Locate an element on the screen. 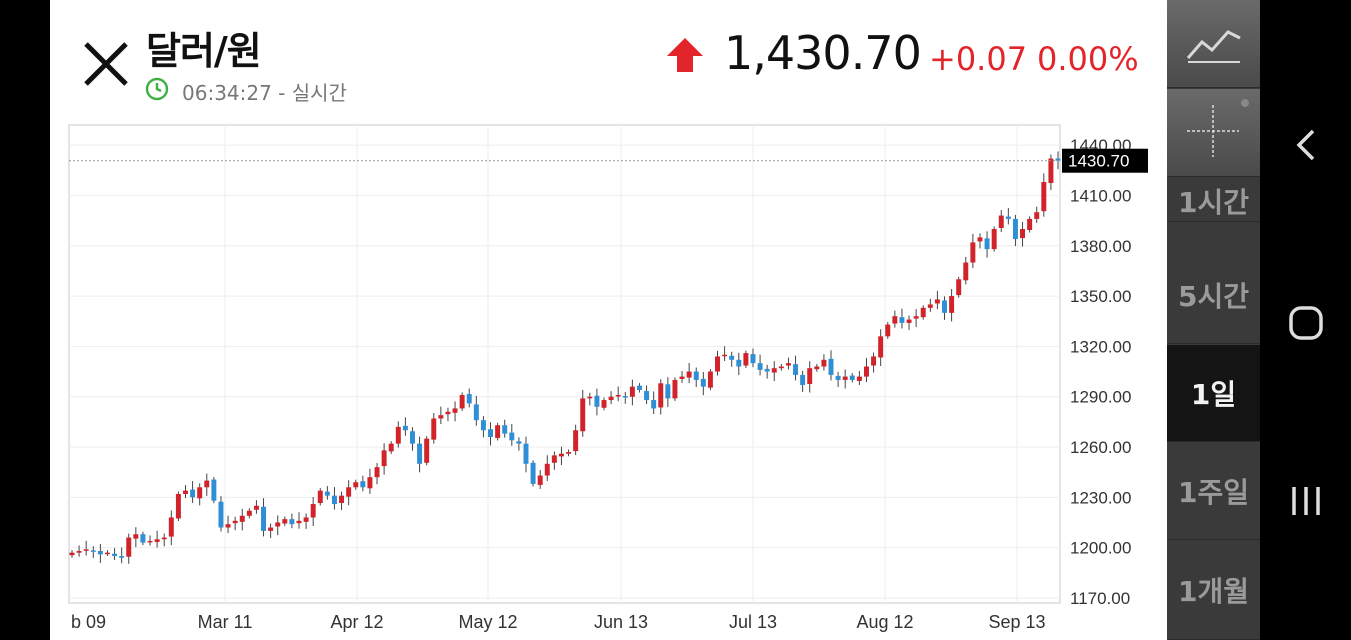  period-1h: 1시간 is located at coordinates (1213, 199).